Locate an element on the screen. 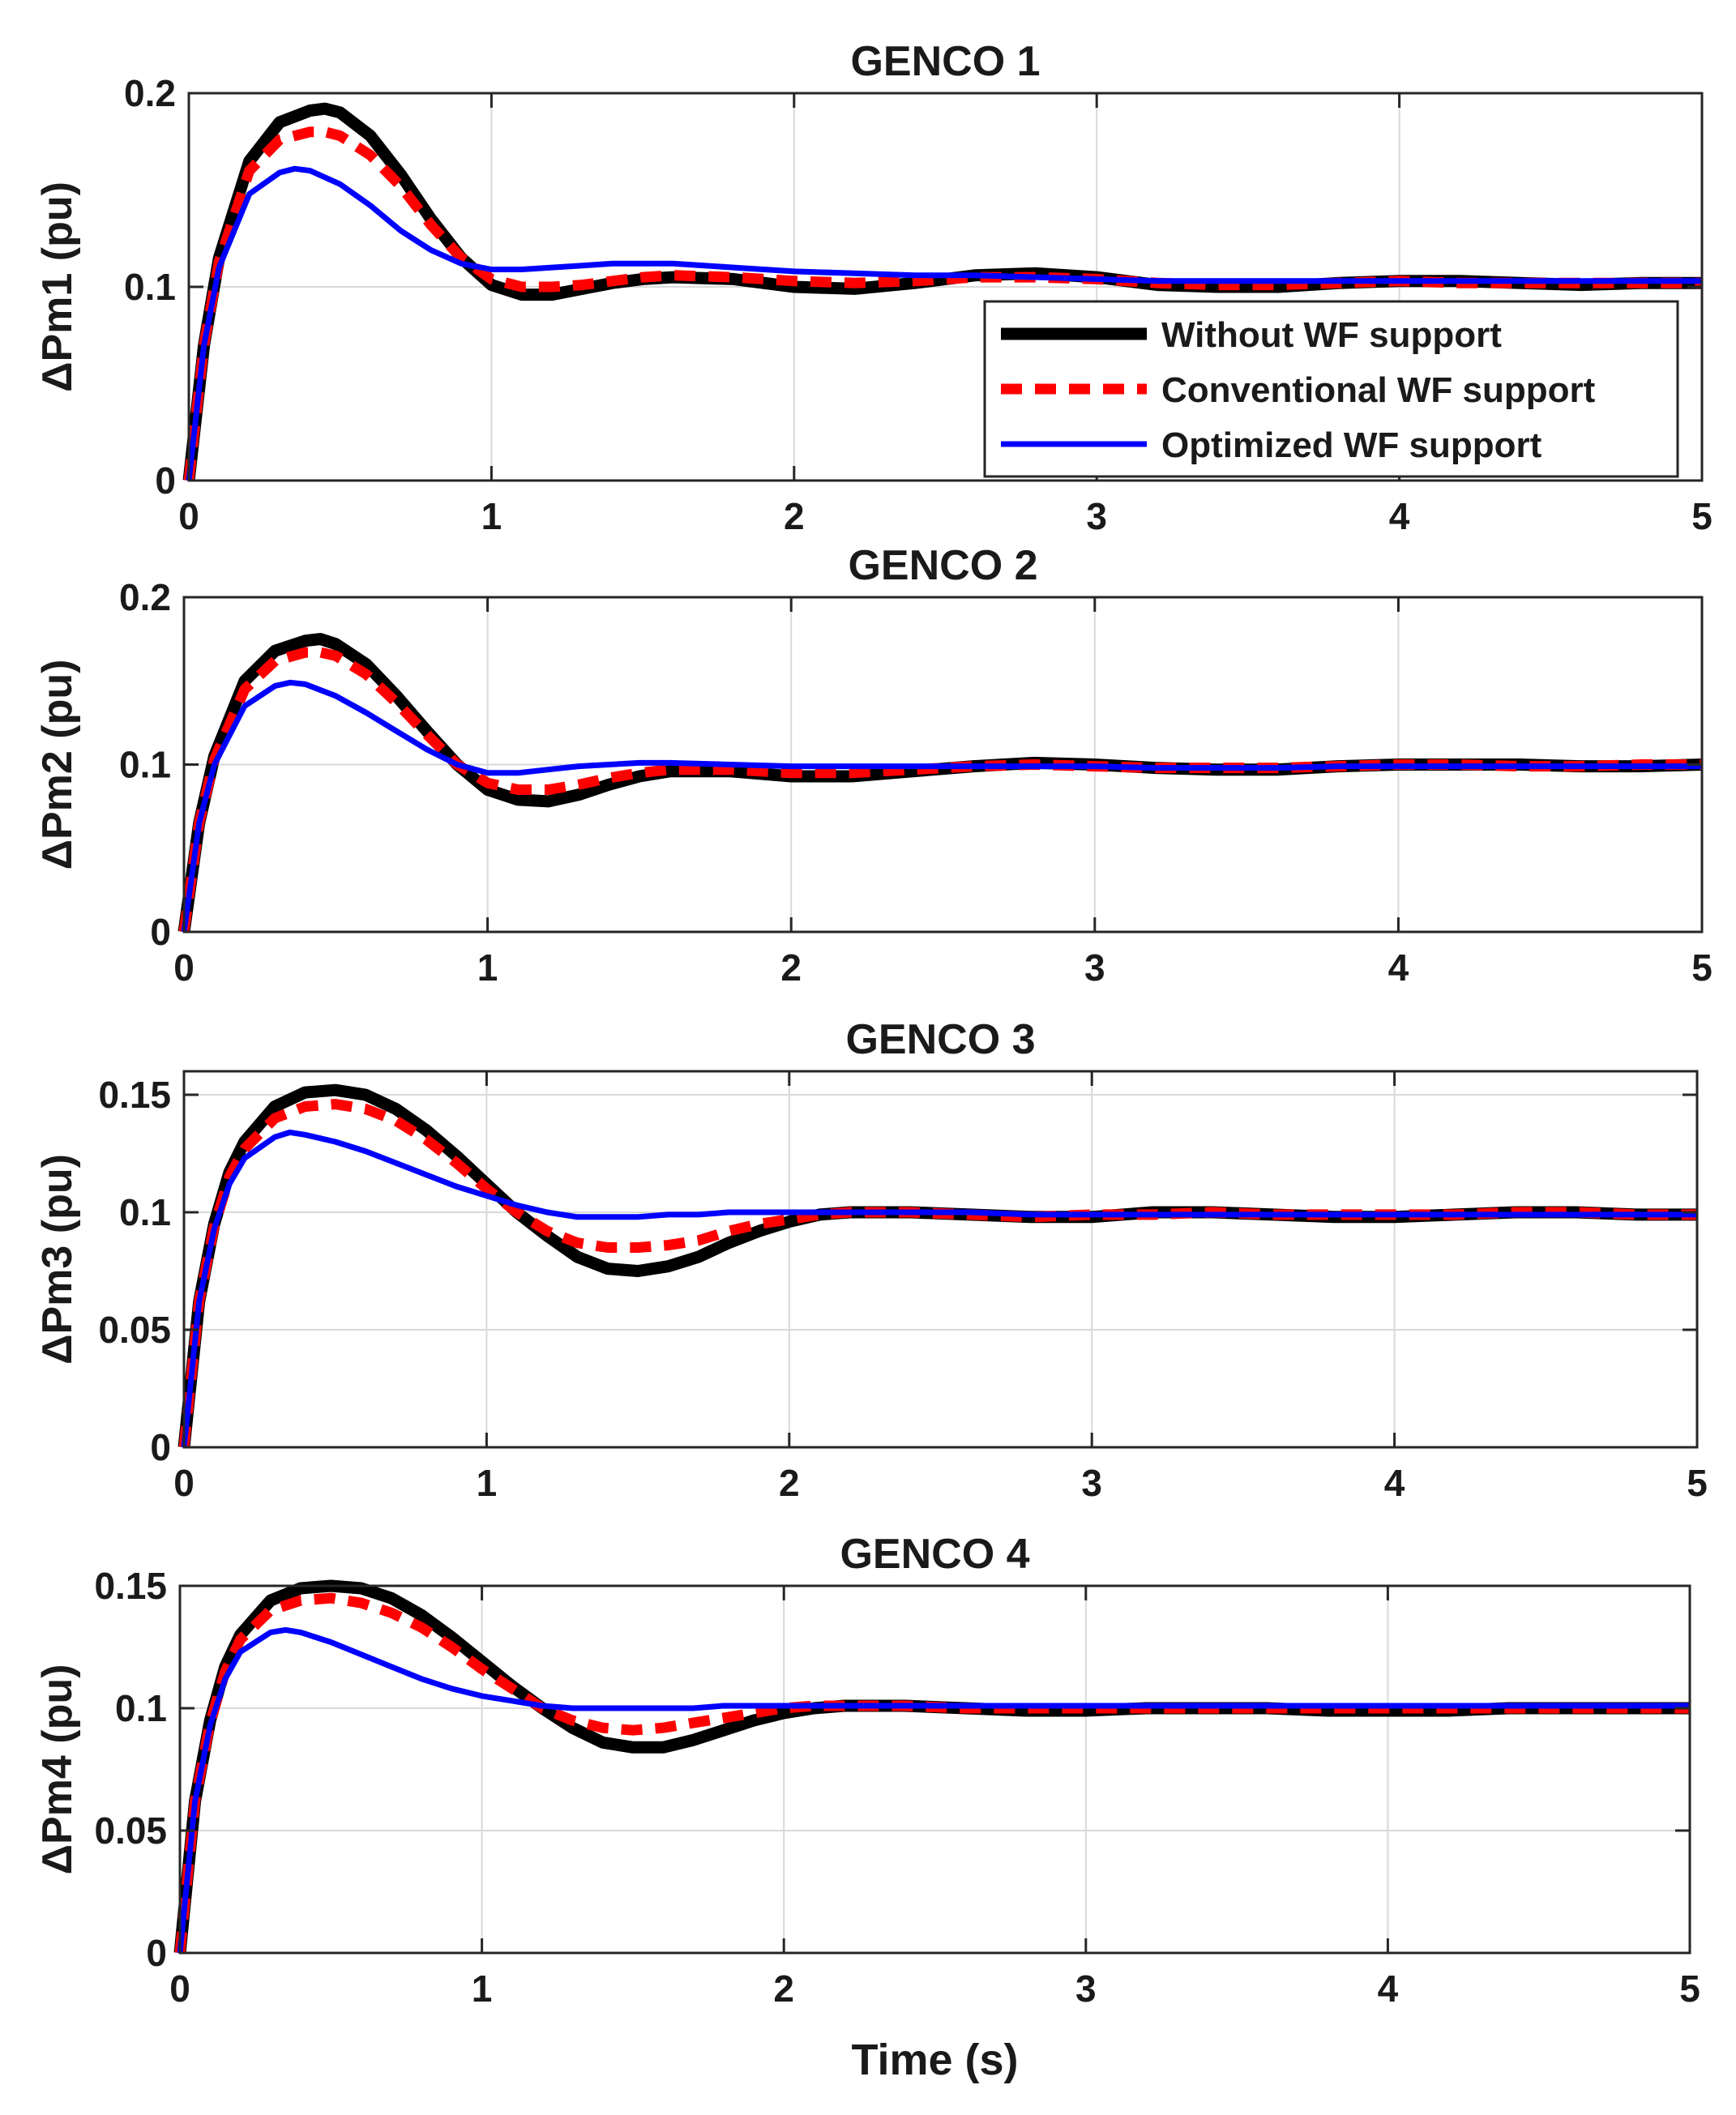  y-axis-label: ΔPm4 (pu) is located at coordinates (58, 1769).